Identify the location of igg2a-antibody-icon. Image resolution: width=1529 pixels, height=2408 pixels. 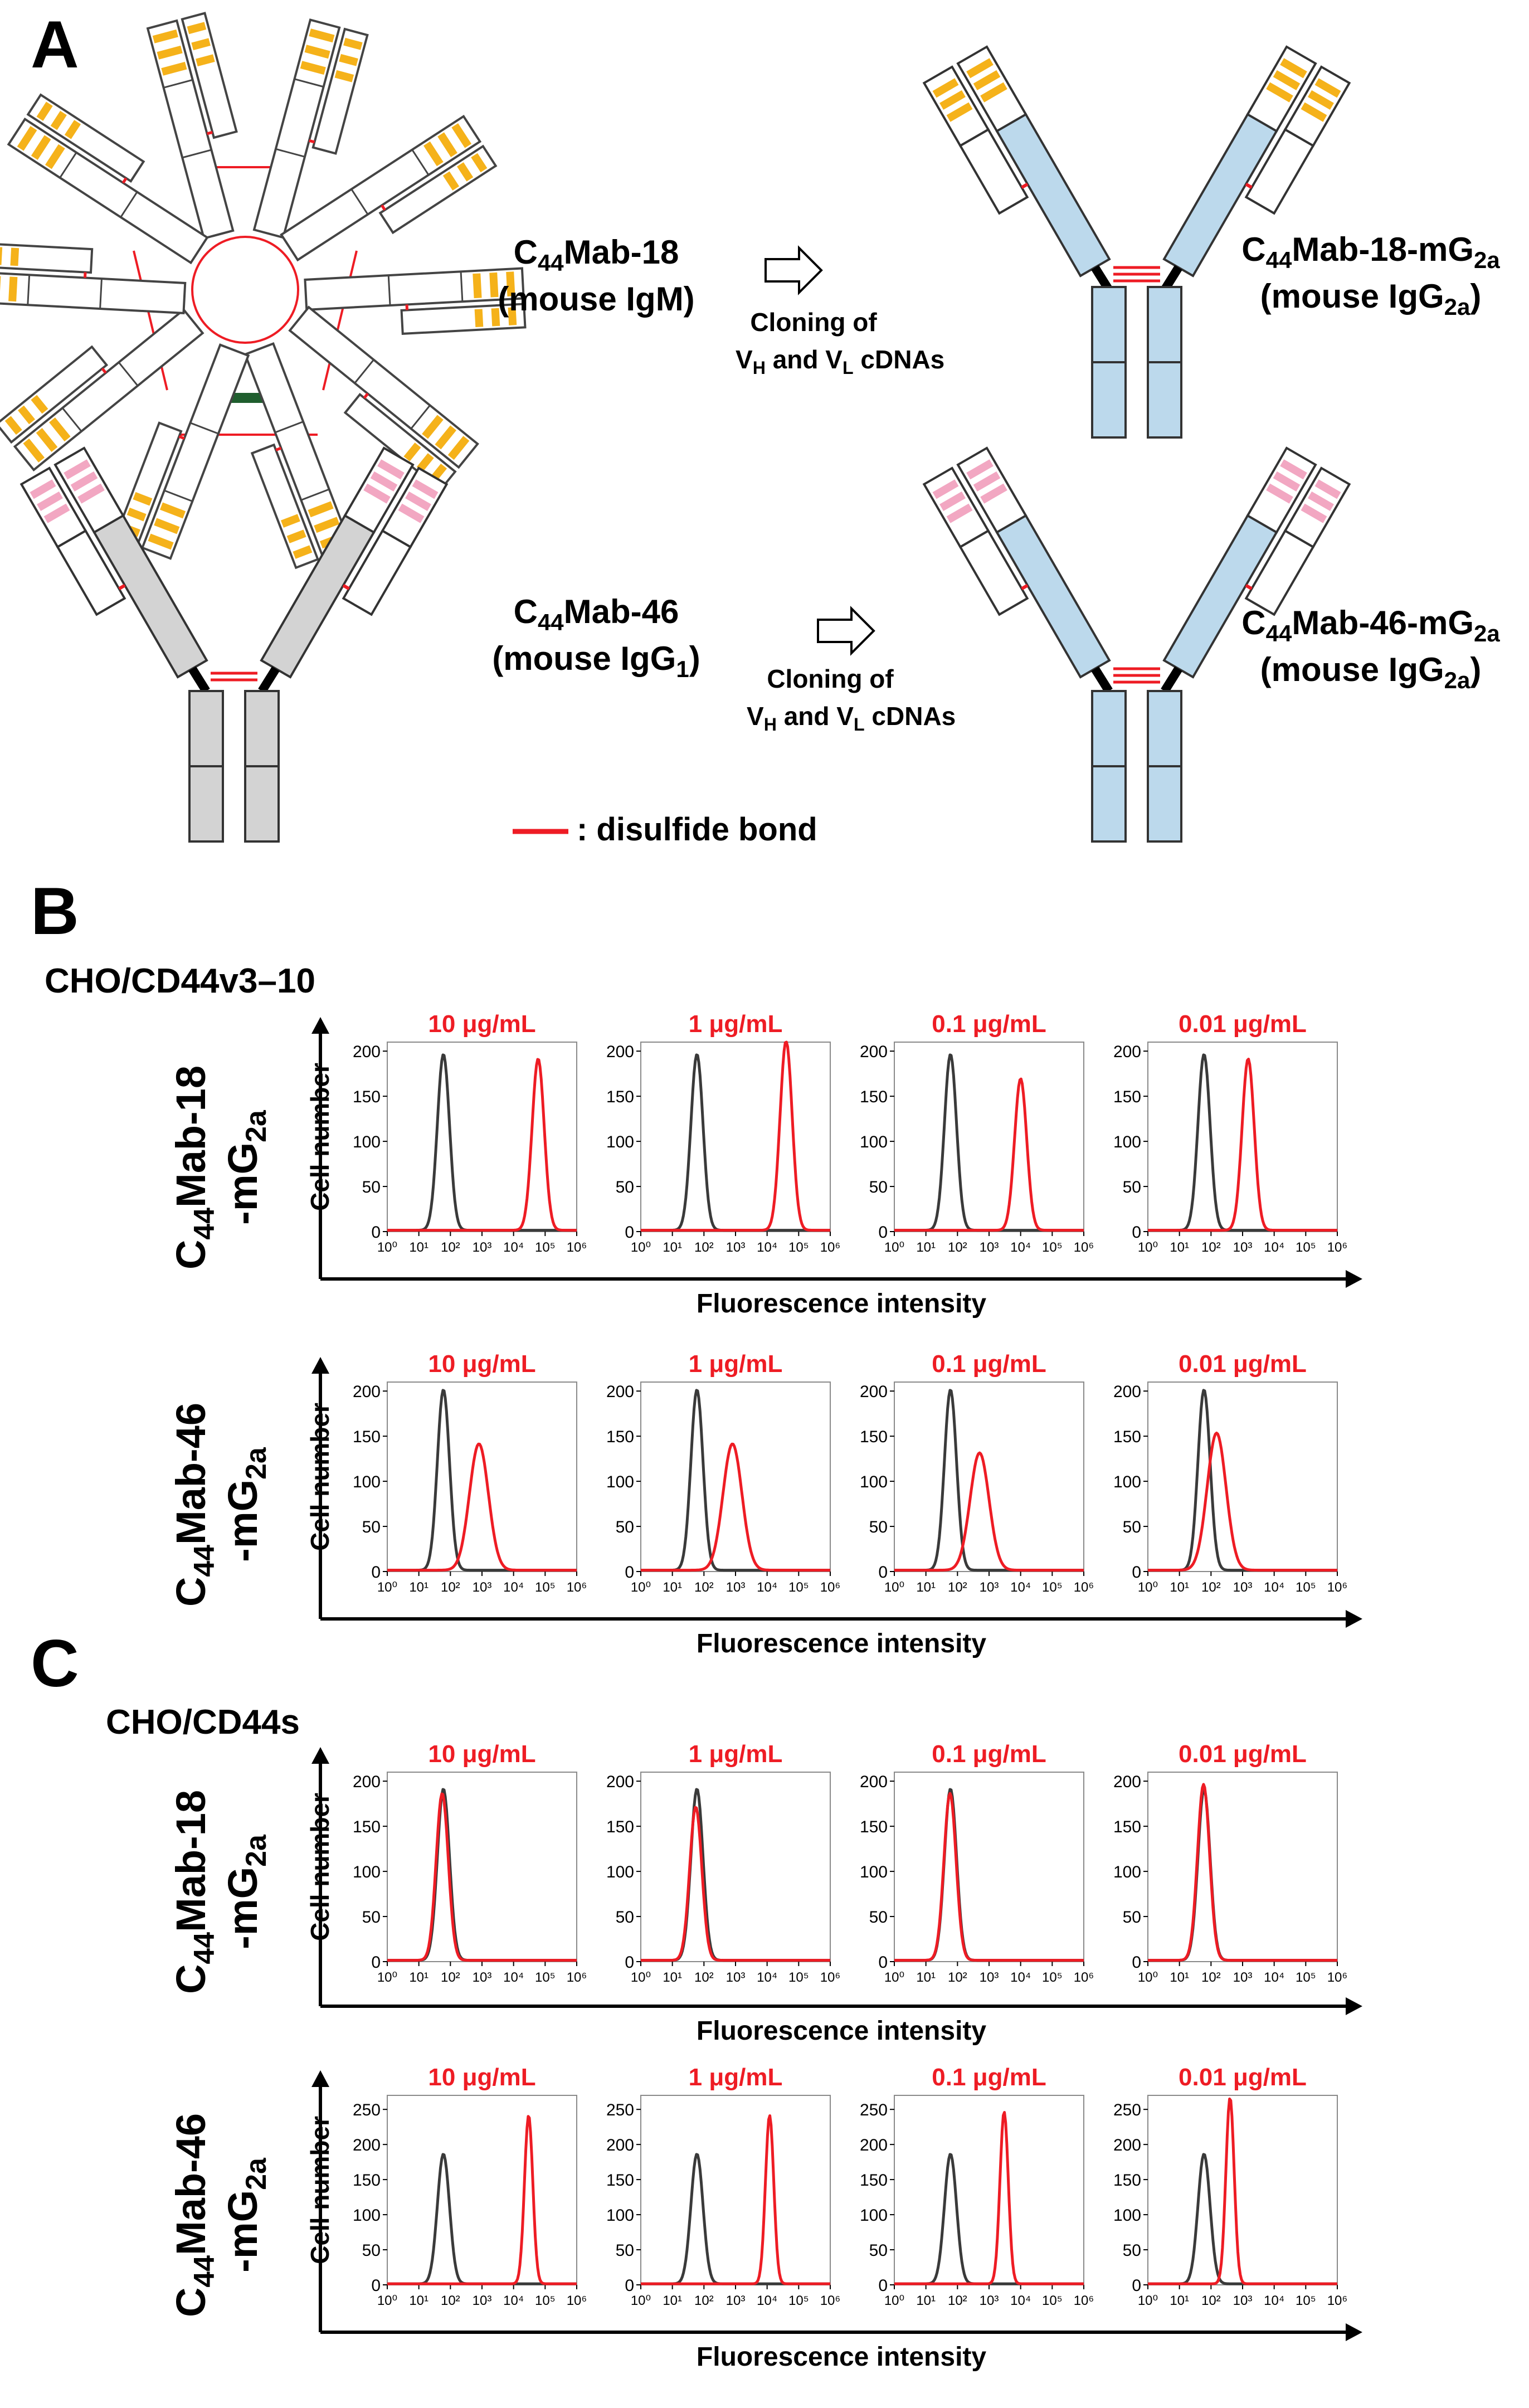
(1136, 242).